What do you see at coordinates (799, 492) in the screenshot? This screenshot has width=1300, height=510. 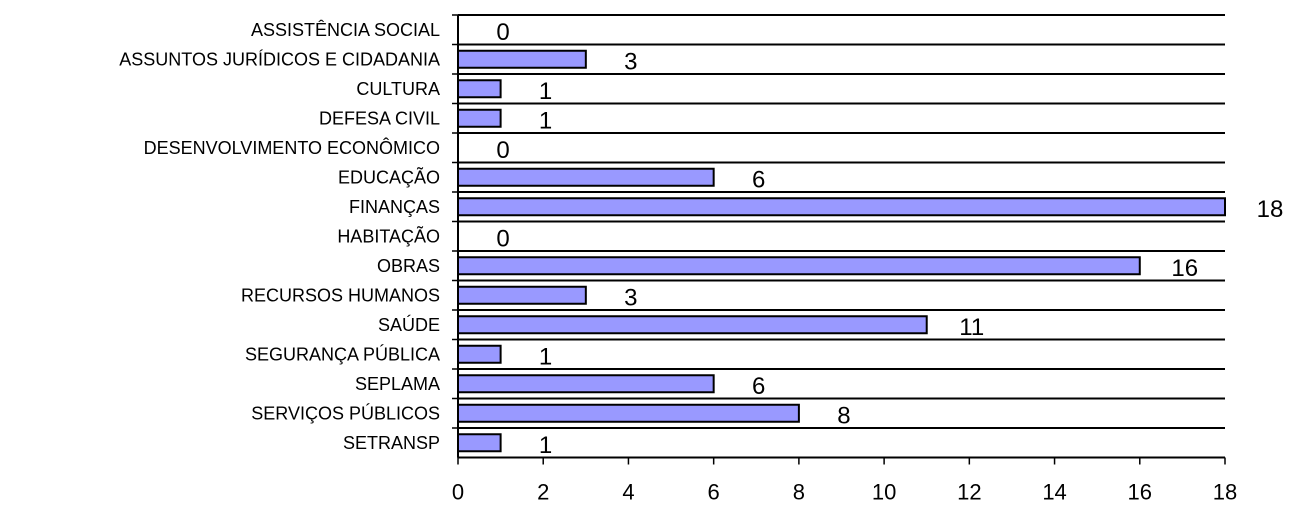 I see `x-tick-label: 8` at bounding box center [799, 492].